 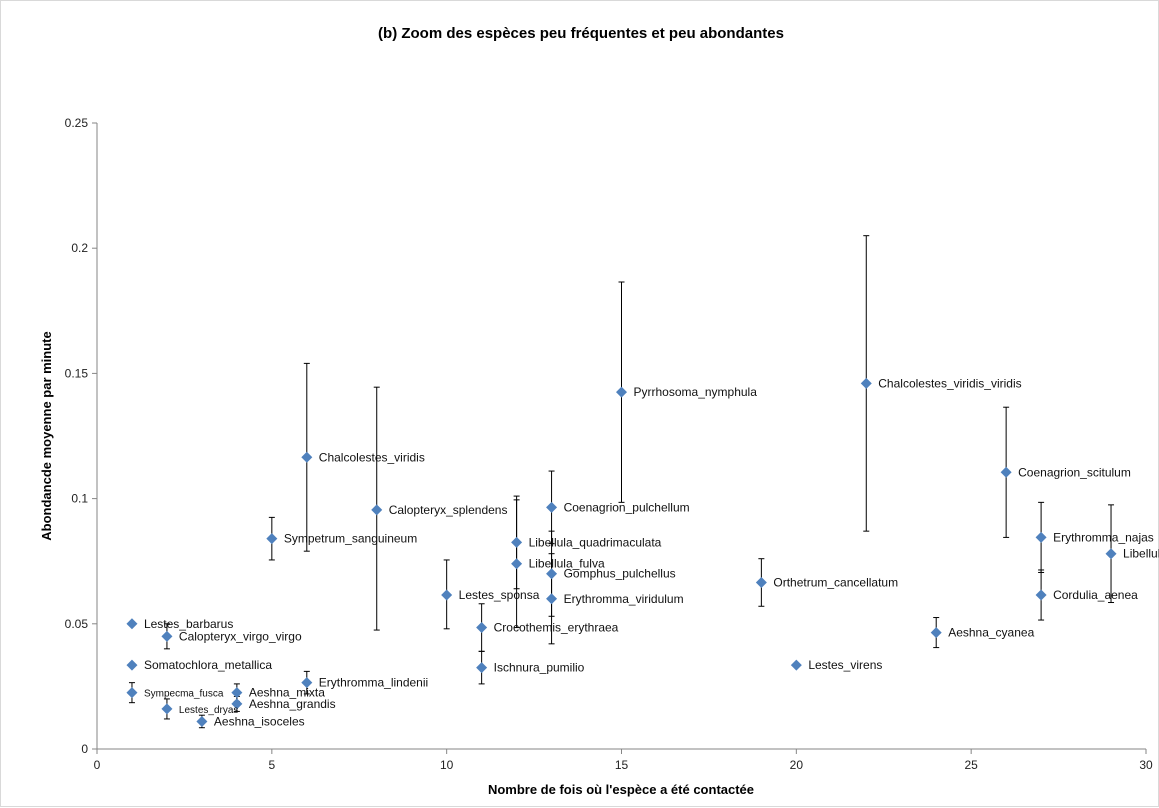 I want to click on data-point-label: Sympecma_fusca, so click(x=184, y=694).